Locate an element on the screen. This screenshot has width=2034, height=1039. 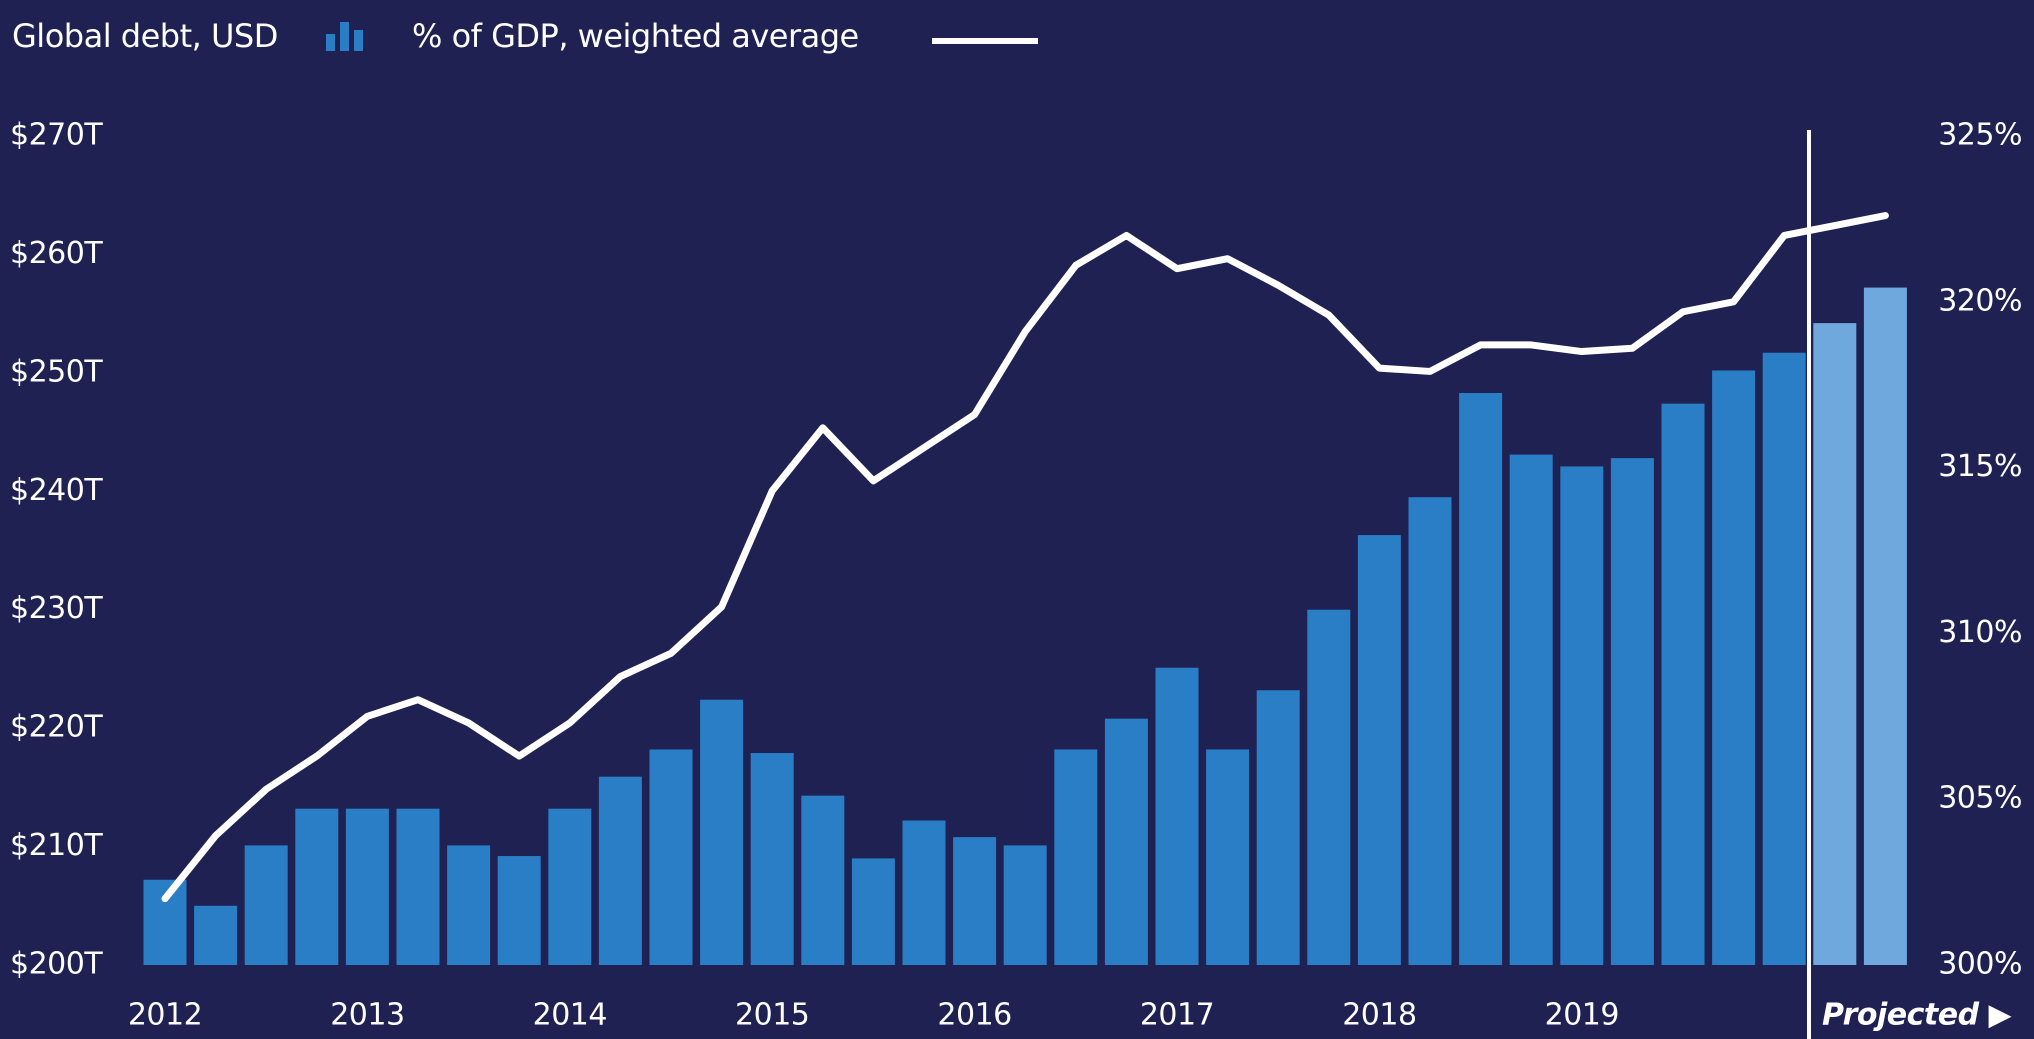
legend-label: Global debt, USD is located at coordinates (145, 36).